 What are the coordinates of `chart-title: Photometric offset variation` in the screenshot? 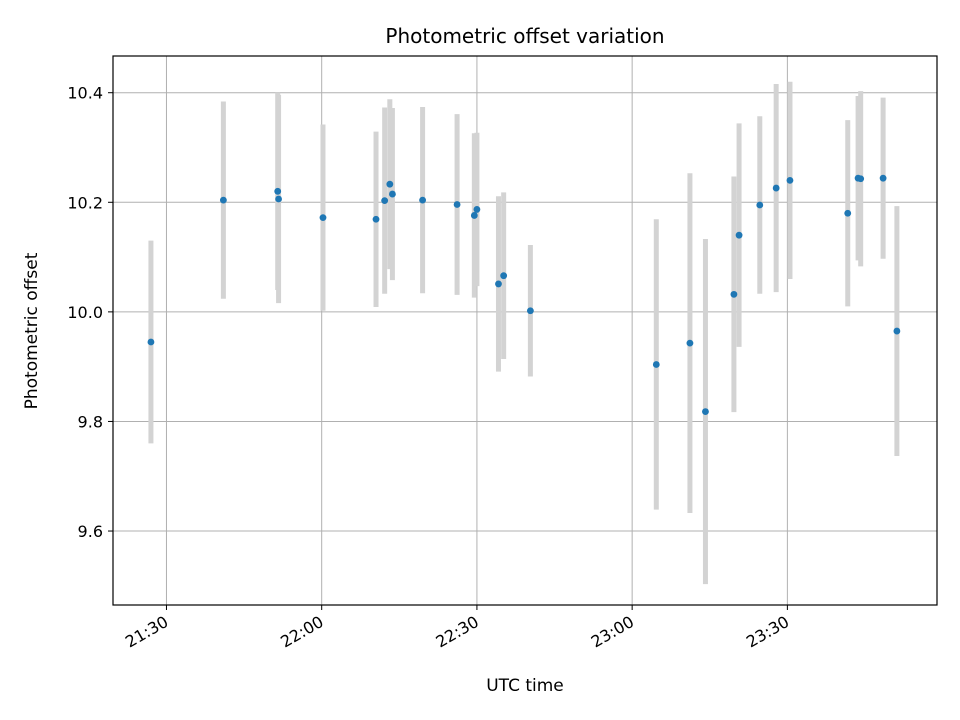 It's located at (524, 36).